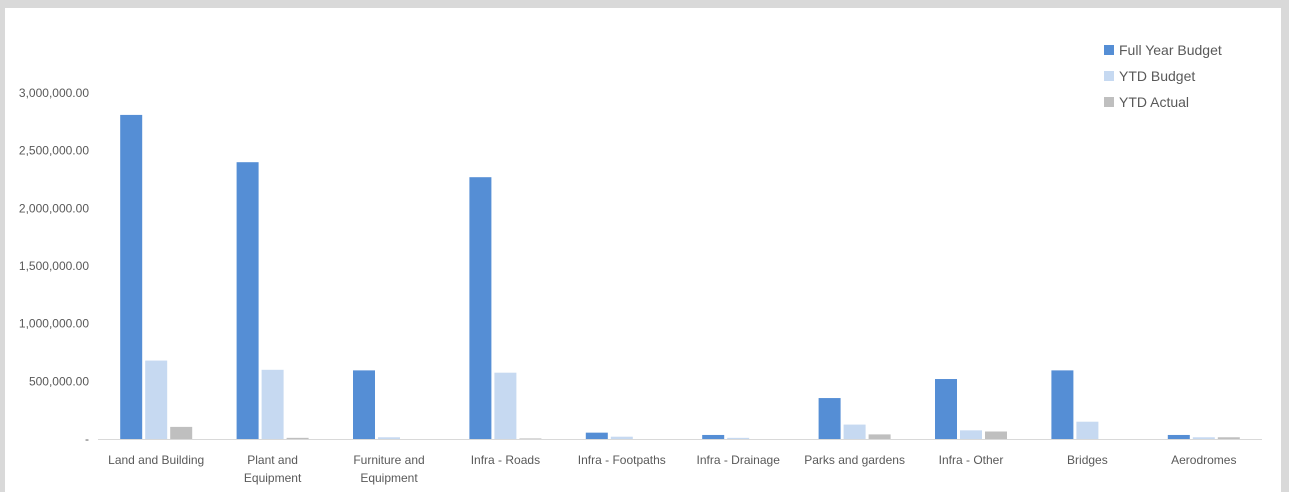  What do you see at coordinates (388, 460) in the screenshot?
I see `x-tick-label: Furniture and` at bounding box center [388, 460].